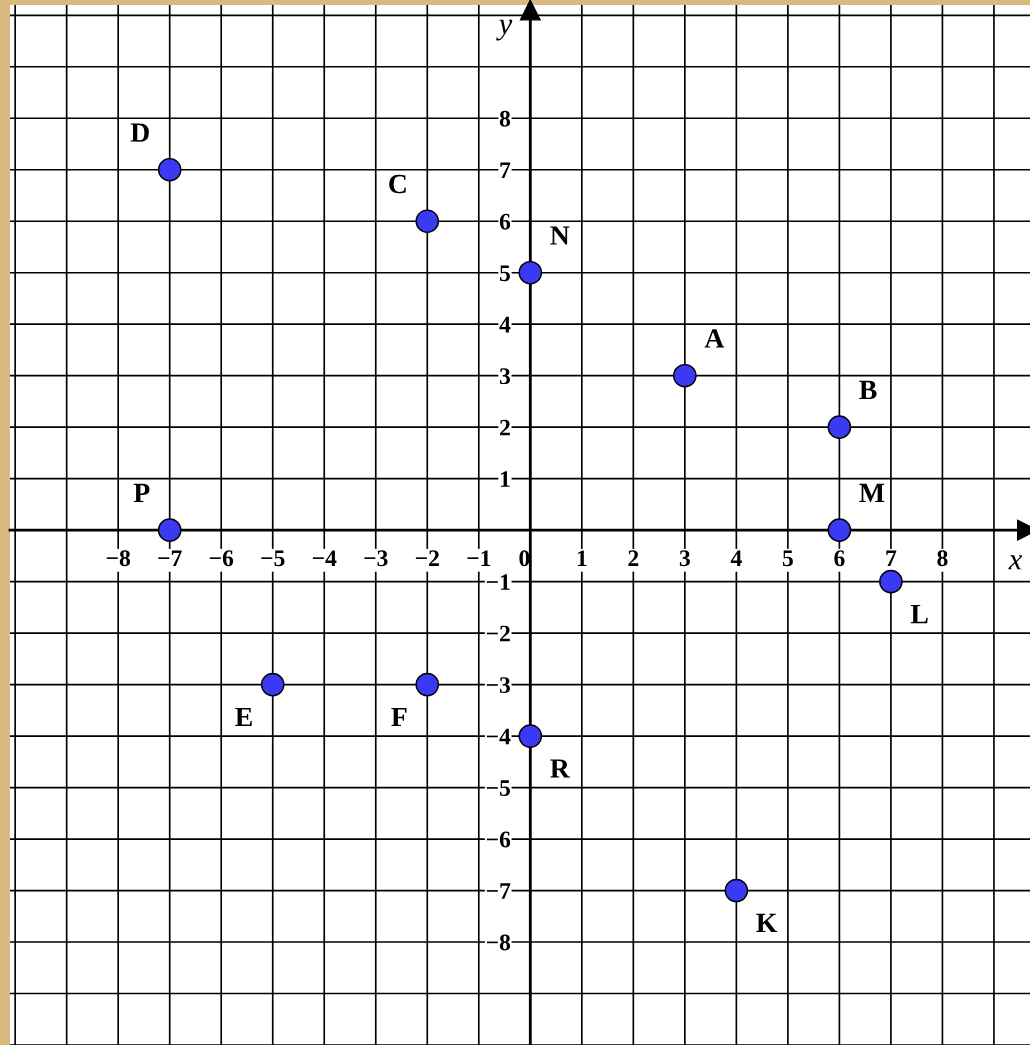 The width and height of the screenshot is (1030, 1045). Describe the element at coordinates (498, 736) in the screenshot. I see `y-tick-label: −4` at that location.